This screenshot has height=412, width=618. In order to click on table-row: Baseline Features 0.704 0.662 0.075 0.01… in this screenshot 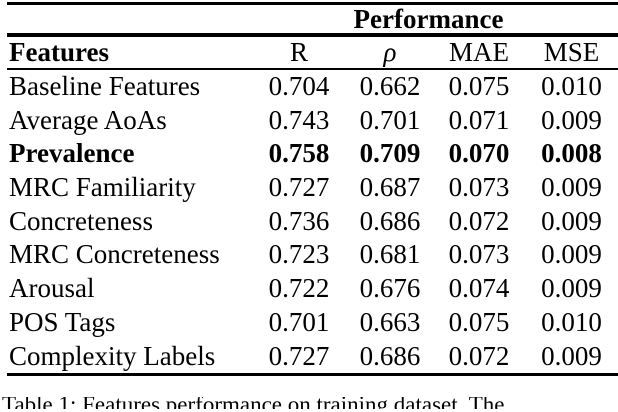, I will do `click(312, 87)`.